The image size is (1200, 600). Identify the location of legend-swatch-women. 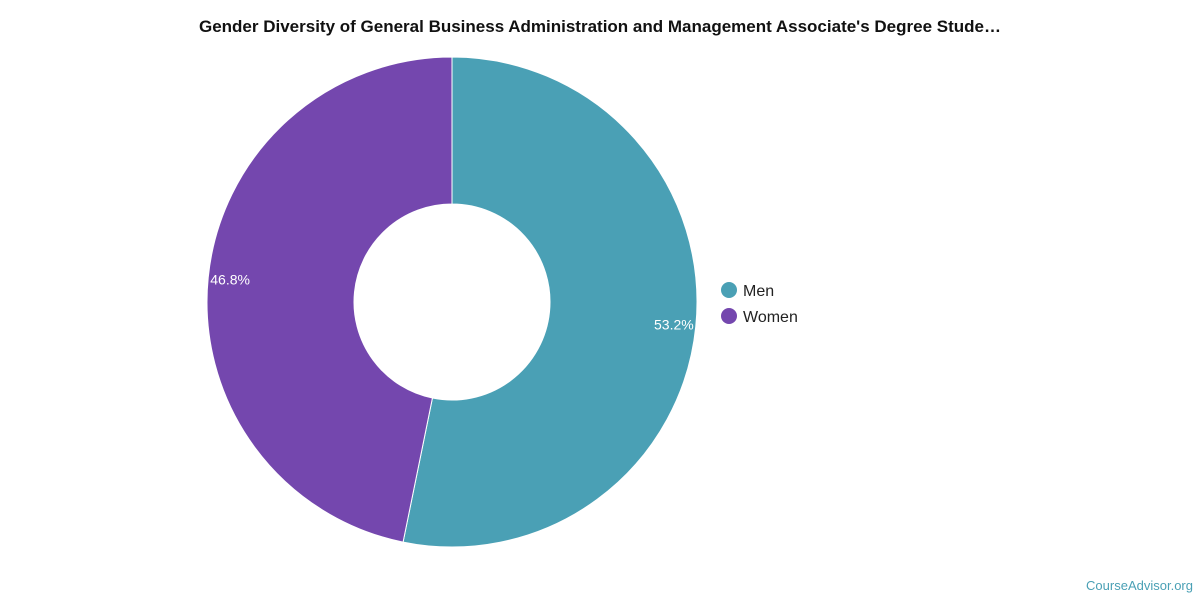
(729, 316).